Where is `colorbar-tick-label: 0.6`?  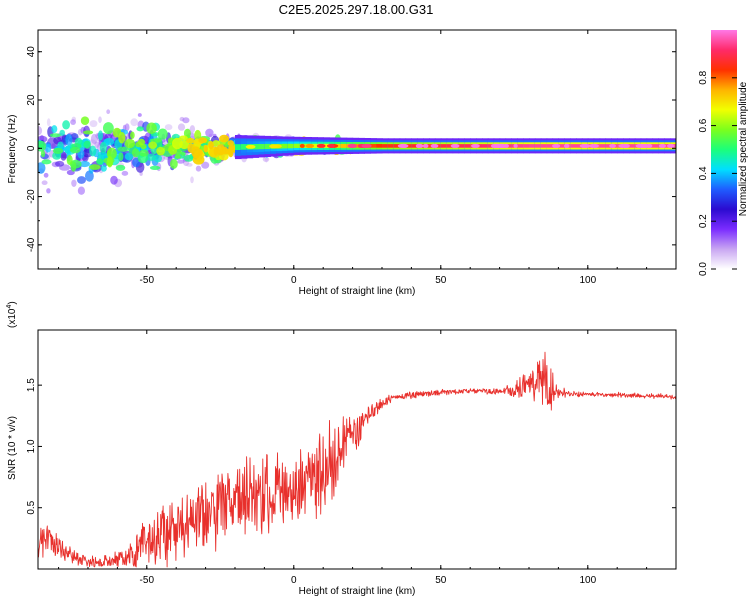 colorbar-tick-label: 0.6 is located at coordinates (703, 125).